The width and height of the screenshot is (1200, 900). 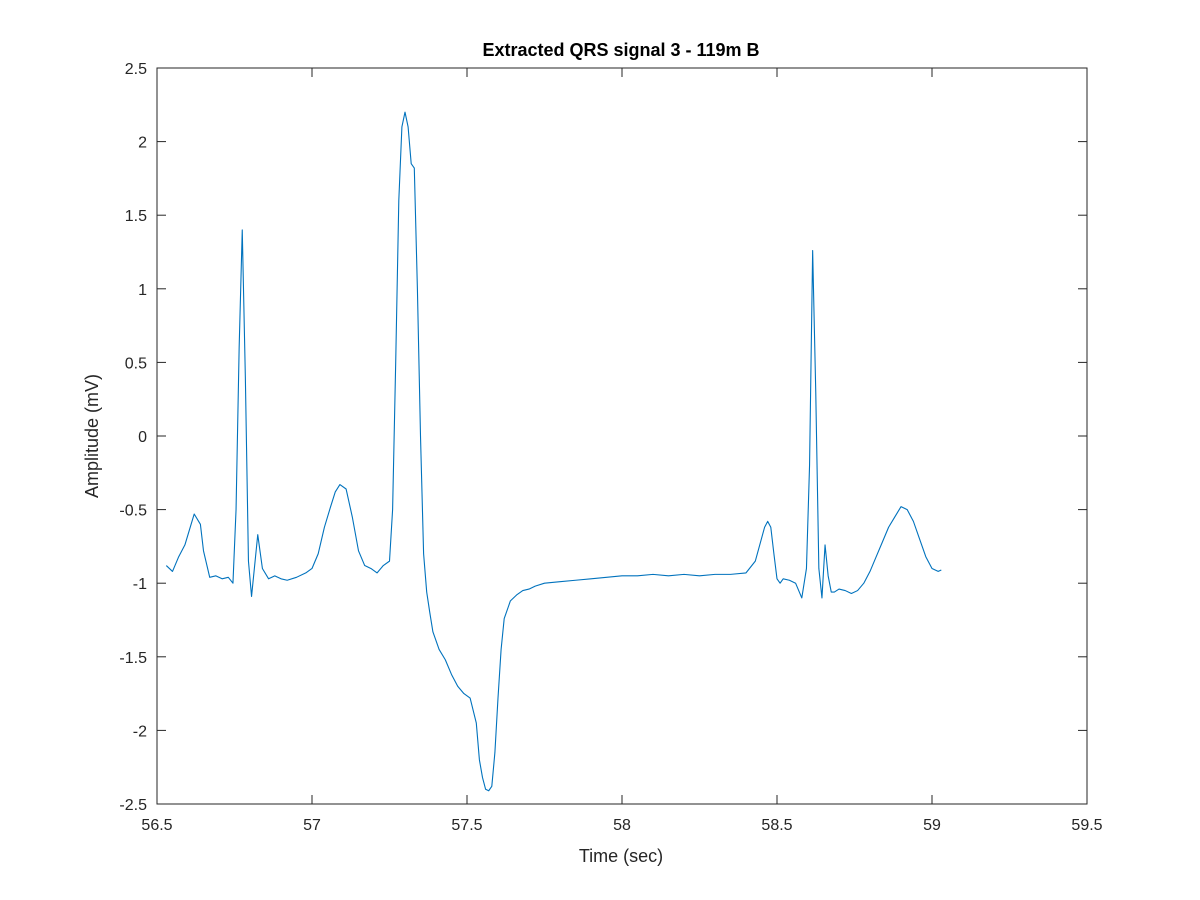 What do you see at coordinates (142, 143) in the screenshot?
I see `y-tick-label: 2` at bounding box center [142, 143].